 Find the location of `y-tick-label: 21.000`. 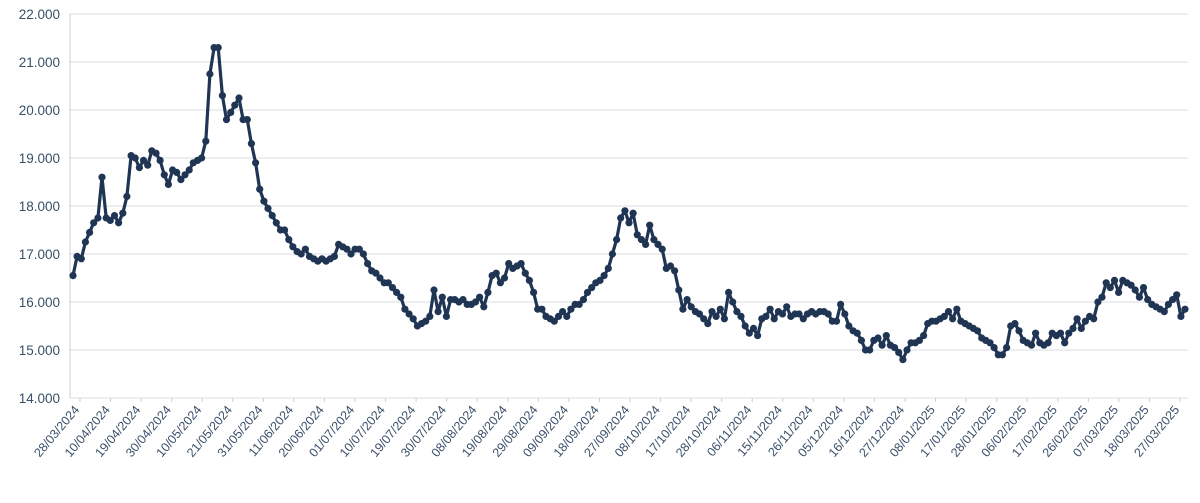

y-tick-label: 21.000 is located at coordinates (39, 62).